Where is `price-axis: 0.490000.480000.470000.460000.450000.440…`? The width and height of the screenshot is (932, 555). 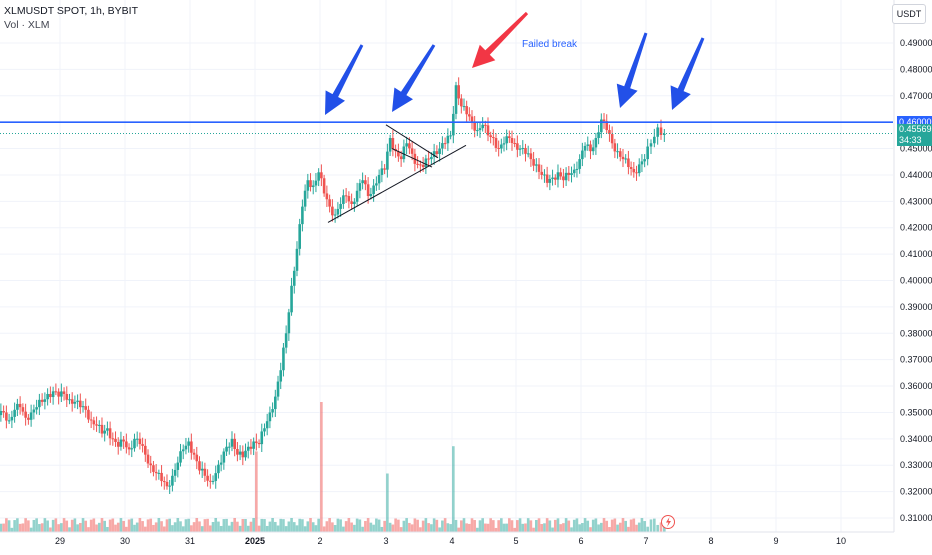 price-axis: 0.490000.480000.470000.460000.450000.440… is located at coordinates (912, 266).